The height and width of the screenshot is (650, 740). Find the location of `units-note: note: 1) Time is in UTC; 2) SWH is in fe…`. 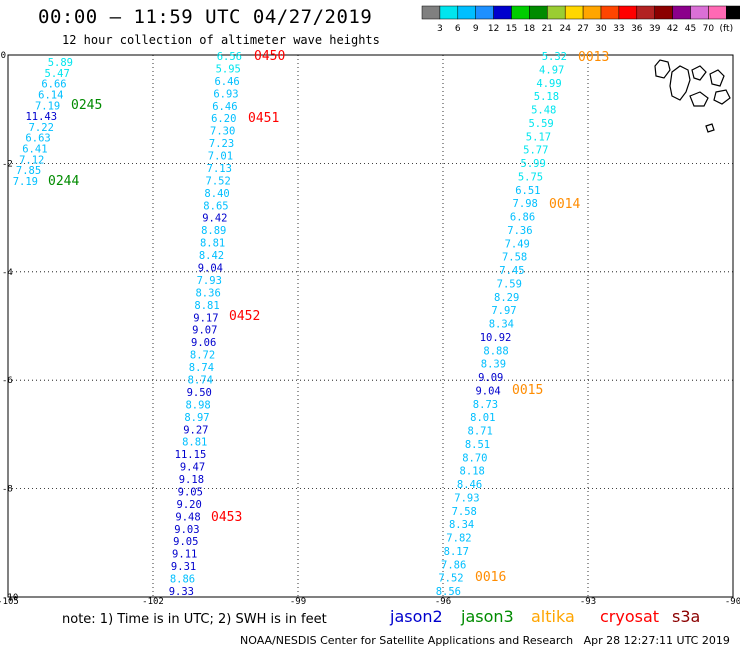

units-note: note: 1) Time is in UTC; 2) SWH is in fe… is located at coordinates (194, 619).